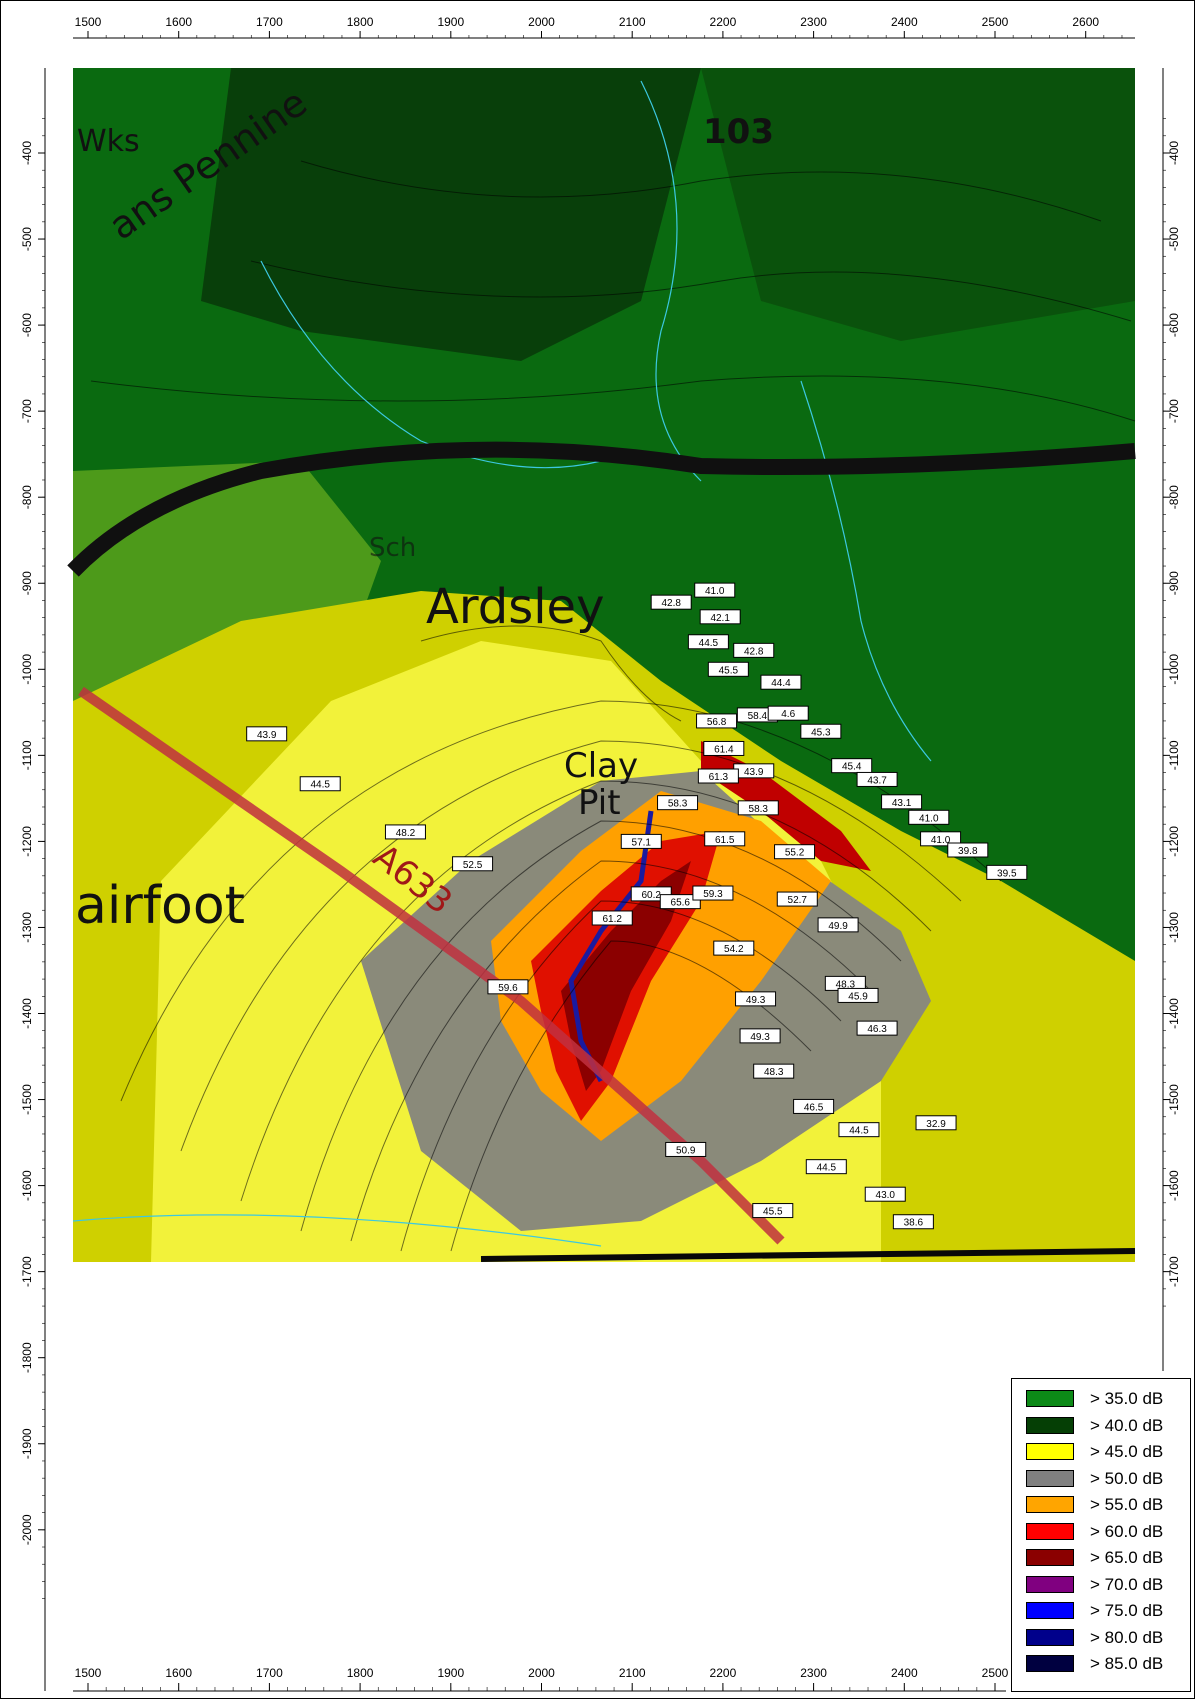 The height and width of the screenshot is (1703, 1195). What do you see at coordinates (360, 26) in the screenshot?
I see `x-top-tick: 1800` at bounding box center [360, 26].